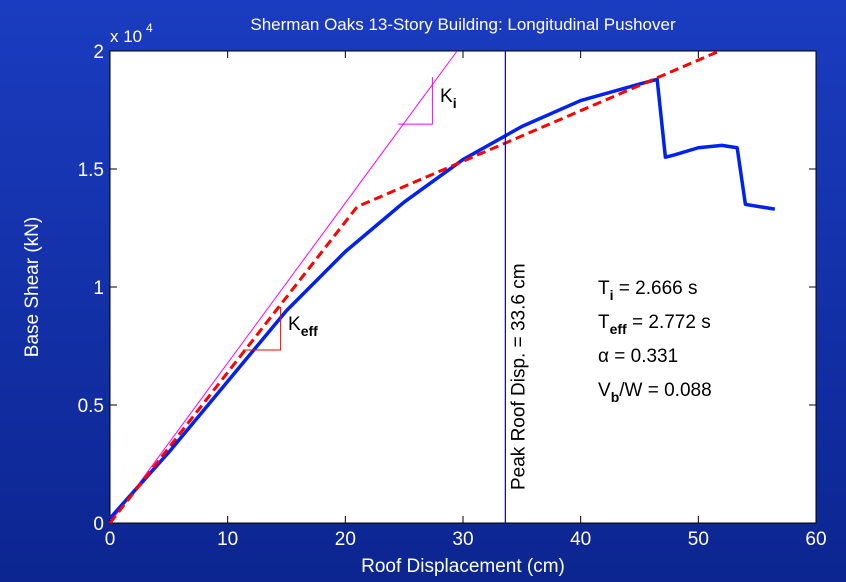  What do you see at coordinates (149, 28) in the screenshot?
I see `y-multiplier-exponent: 4` at bounding box center [149, 28].